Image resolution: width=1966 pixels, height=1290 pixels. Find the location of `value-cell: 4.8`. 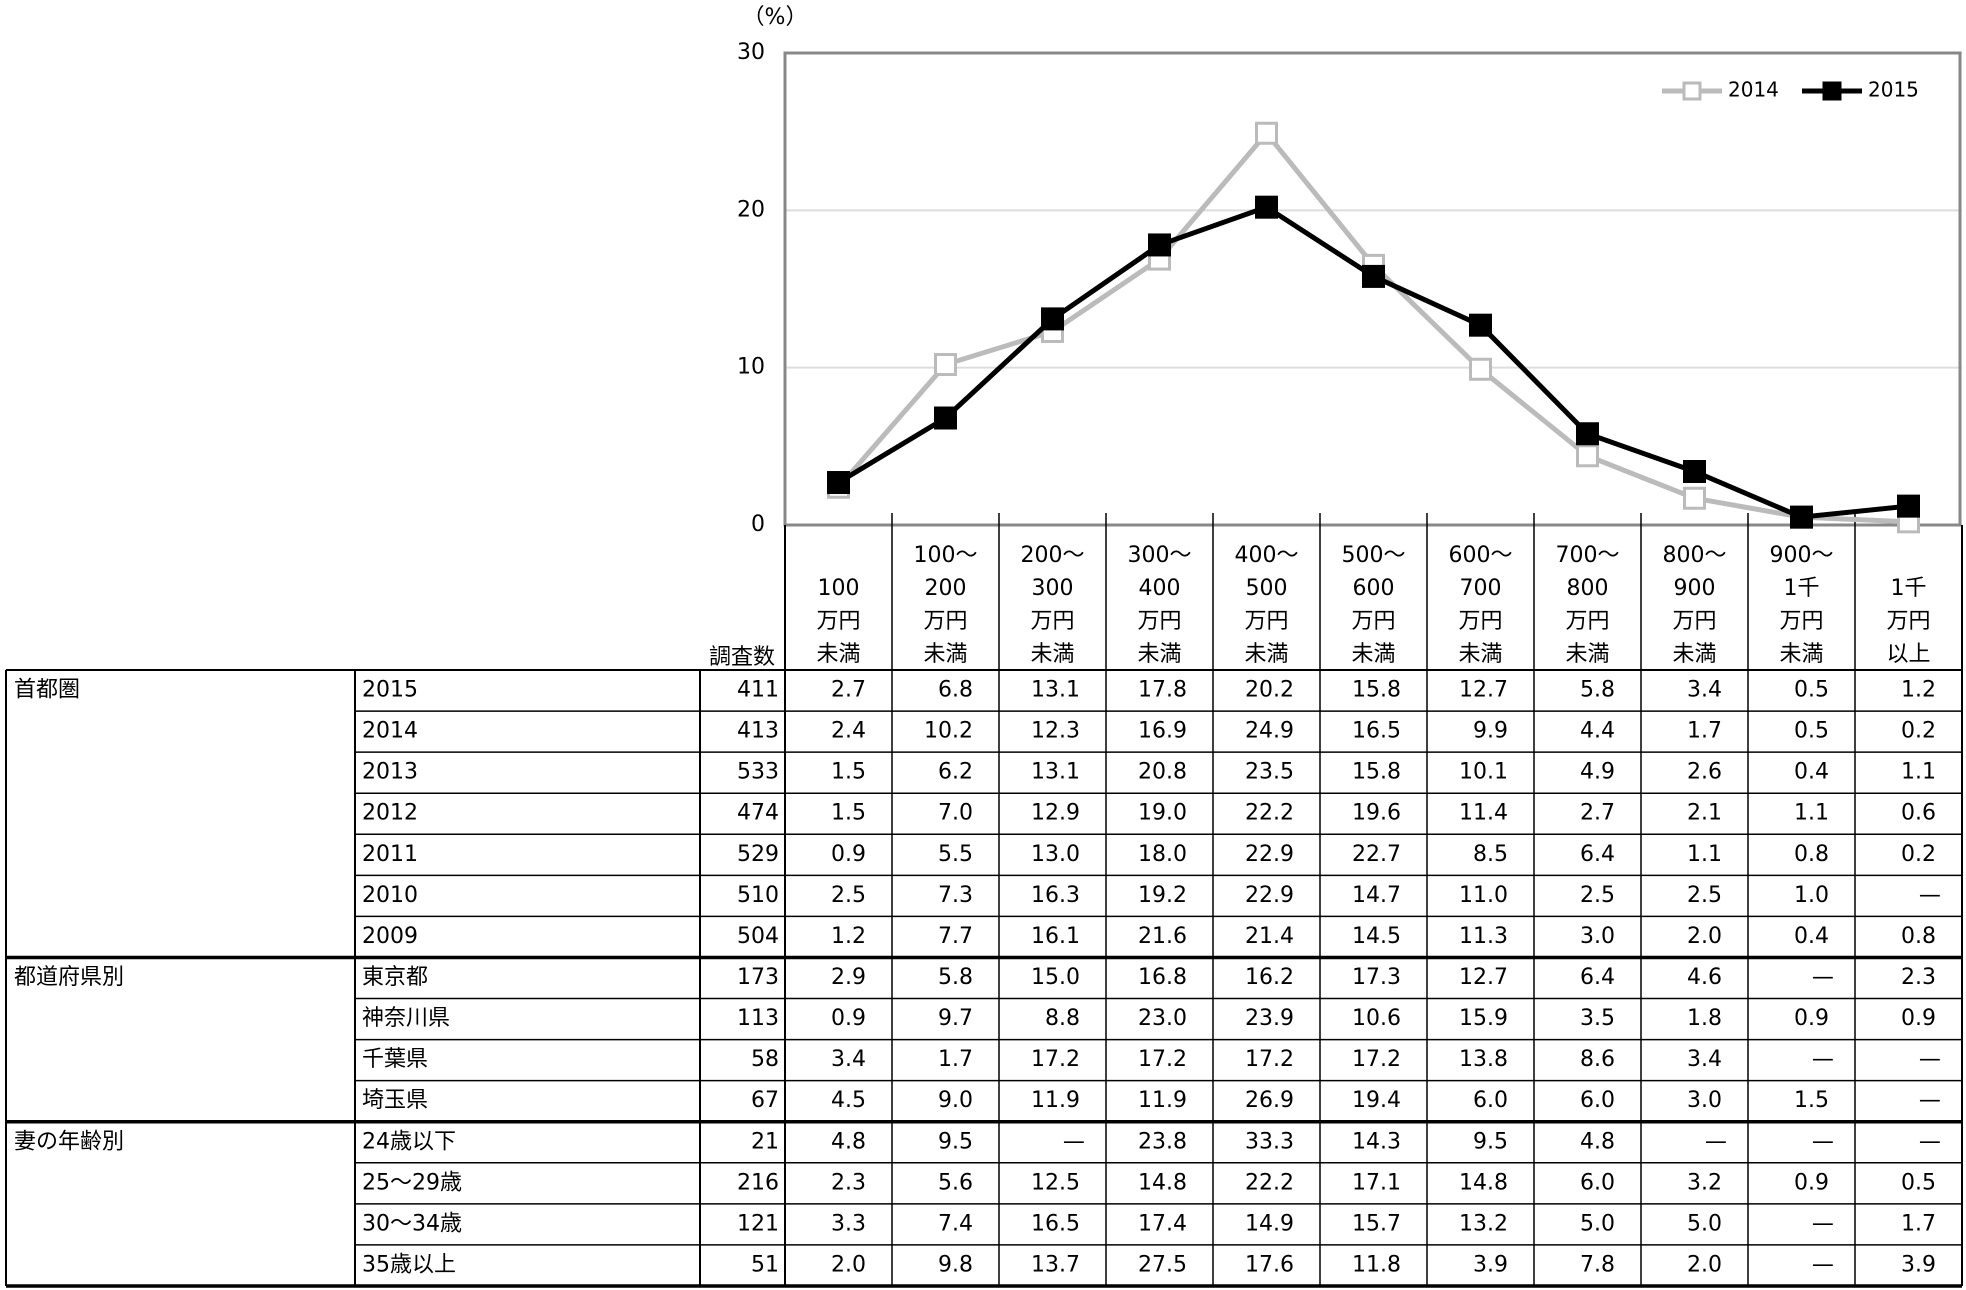

value-cell: 4.8 is located at coordinates (1597, 1141).